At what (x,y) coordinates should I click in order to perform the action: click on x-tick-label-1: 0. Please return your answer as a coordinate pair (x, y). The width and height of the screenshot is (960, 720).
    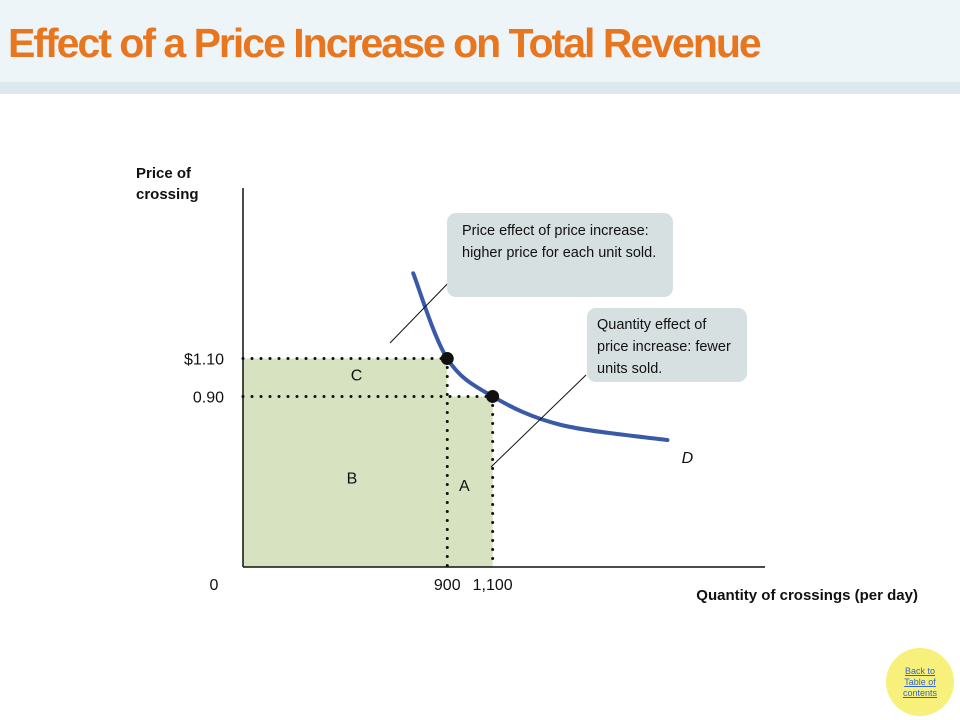
    Looking at the image, I should click on (214, 585).